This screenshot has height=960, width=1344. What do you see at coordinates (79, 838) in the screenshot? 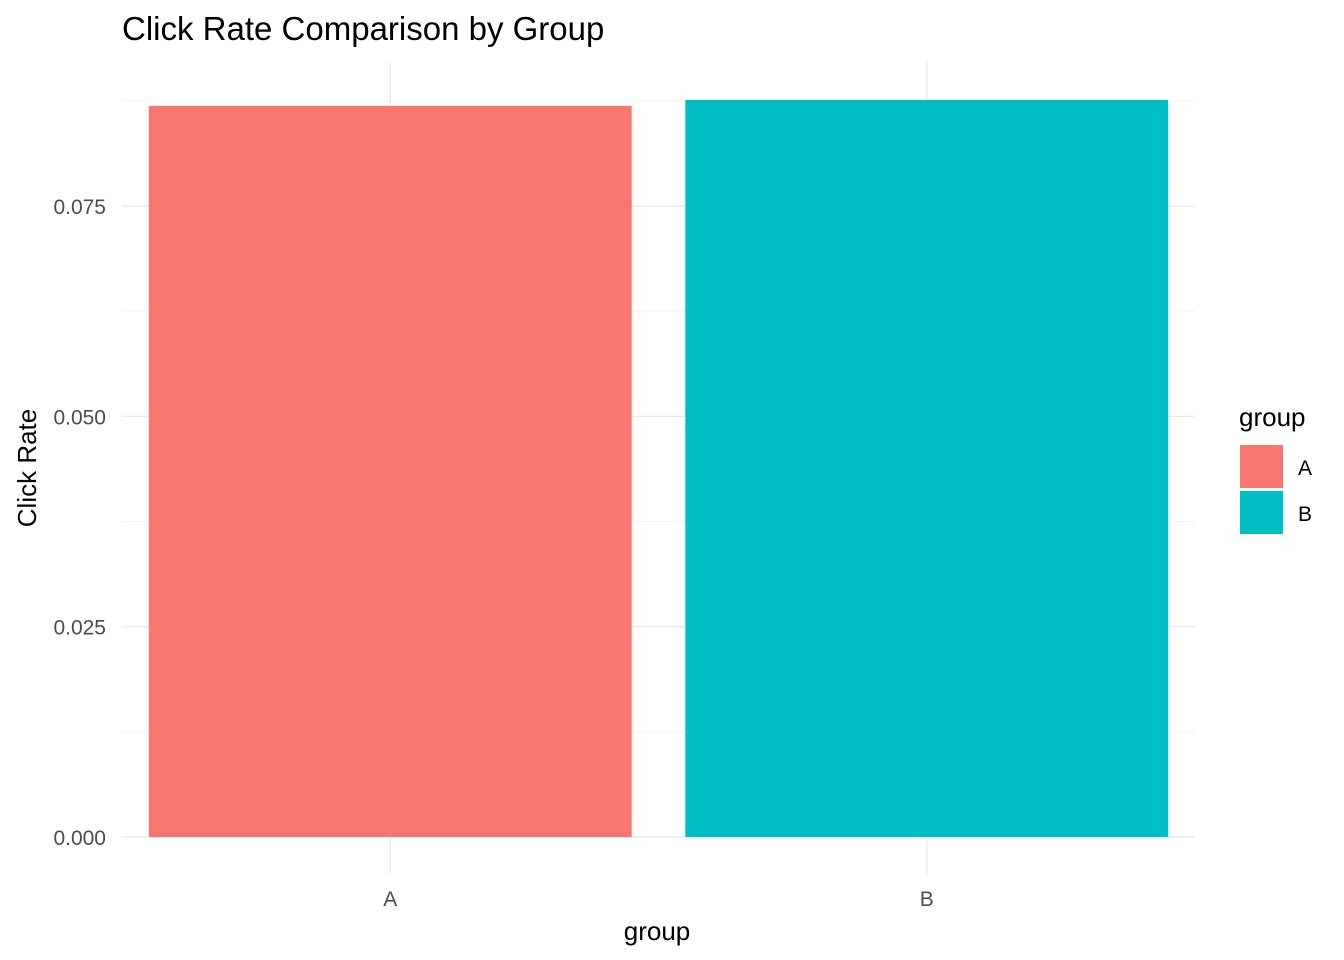
I see `y-tick-label: 0.000` at bounding box center [79, 838].